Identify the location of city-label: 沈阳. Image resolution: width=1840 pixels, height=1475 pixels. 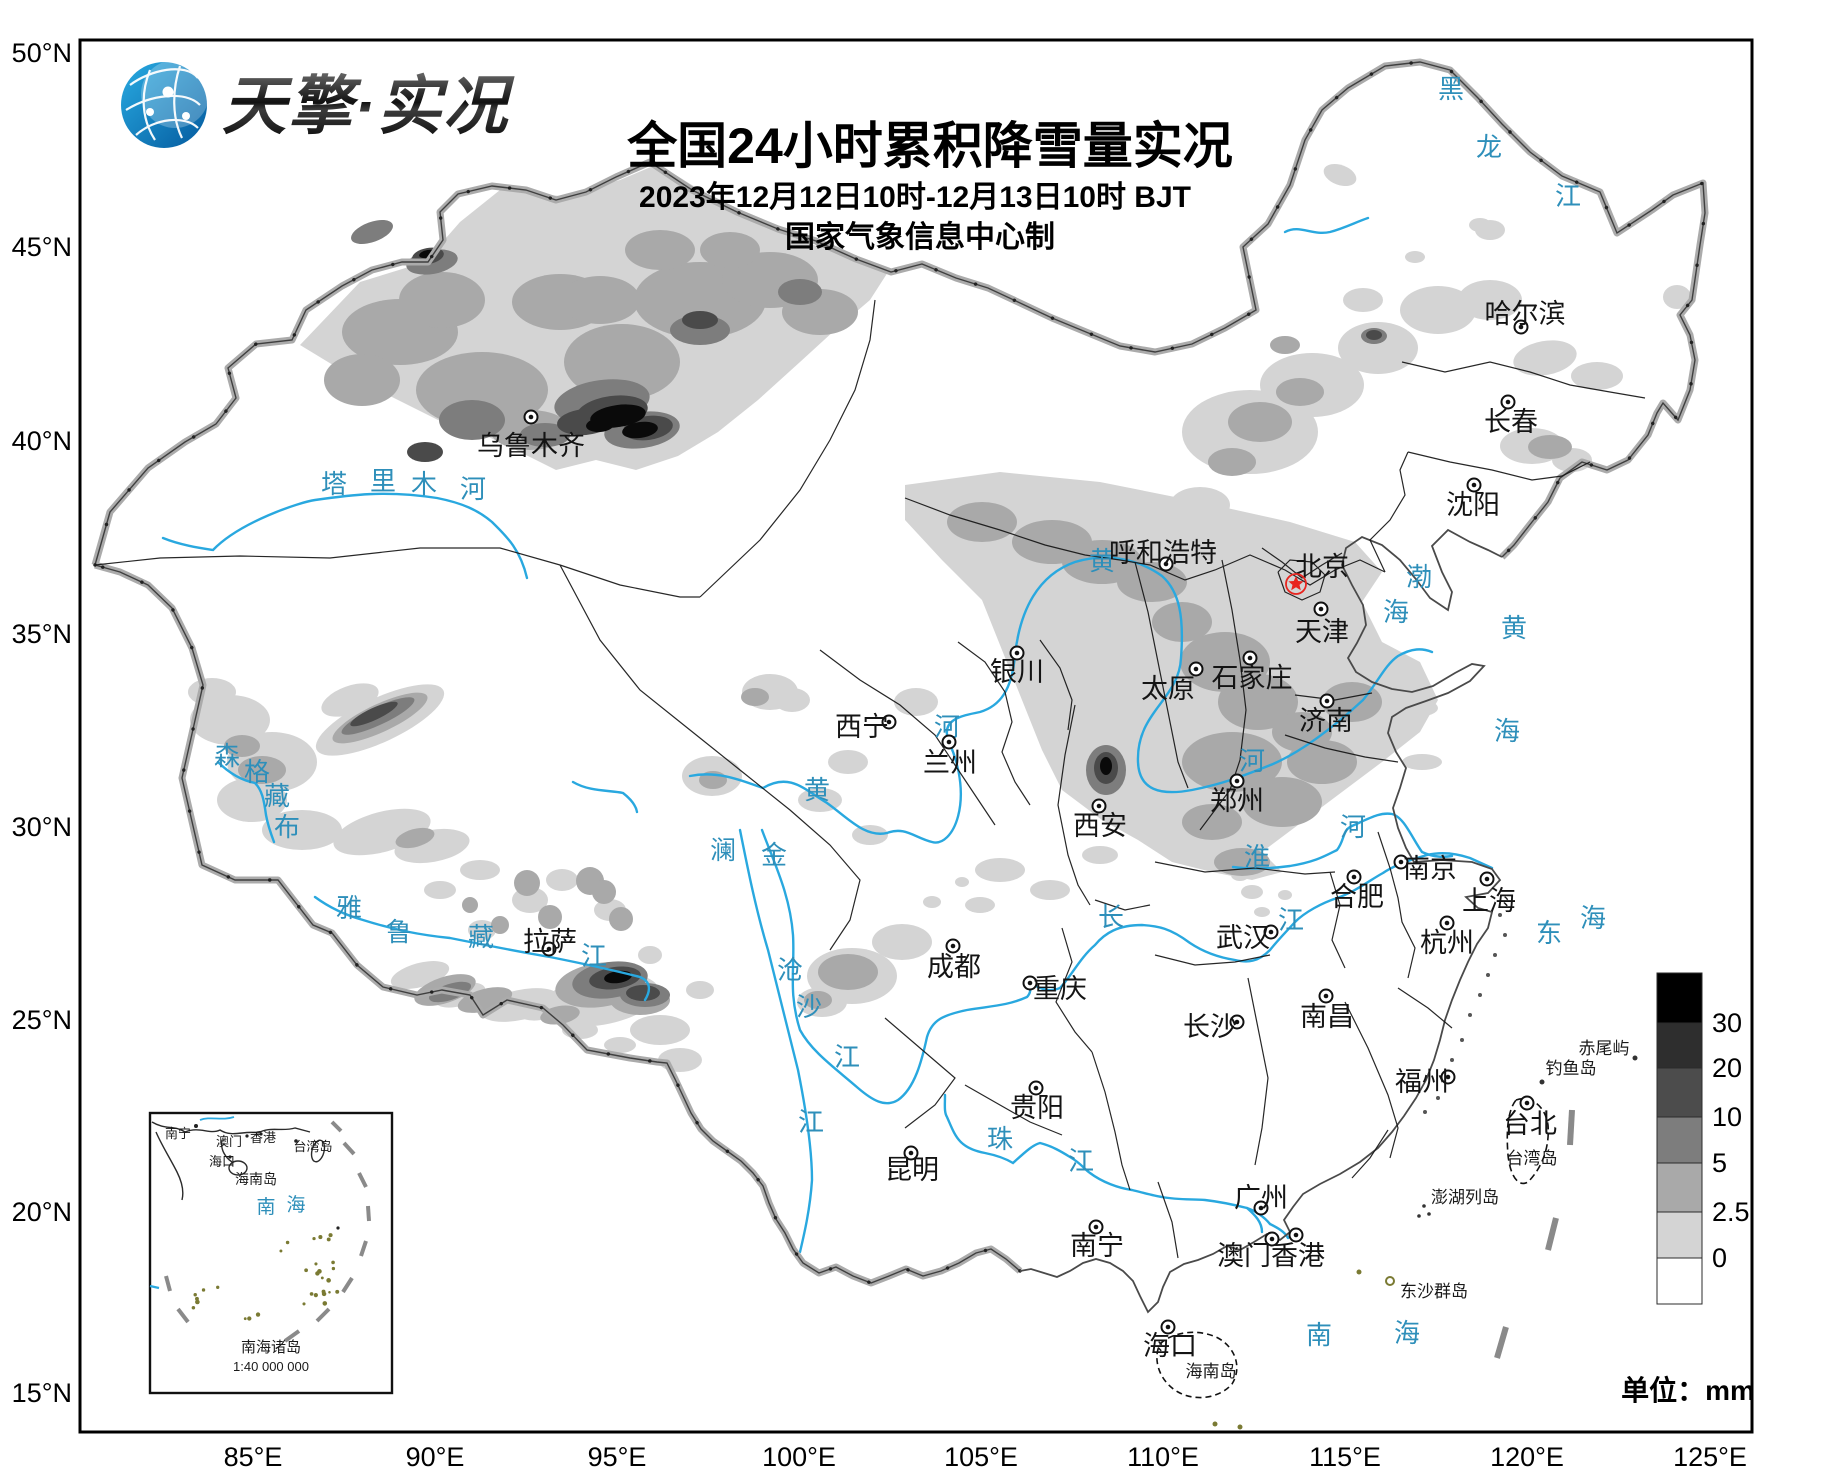
(1473, 505).